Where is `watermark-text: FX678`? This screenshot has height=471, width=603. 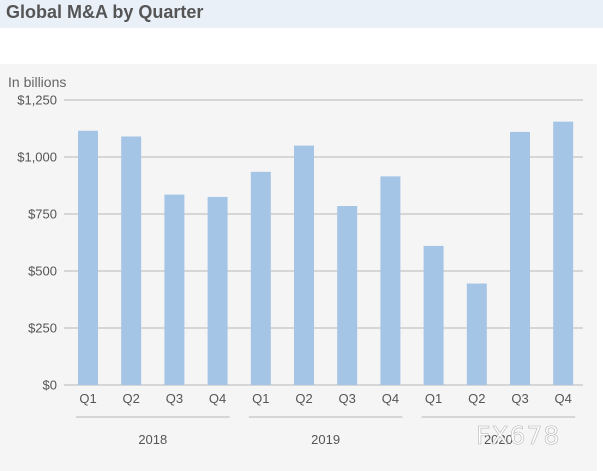 watermark-text: FX678 is located at coordinates (518, 436).